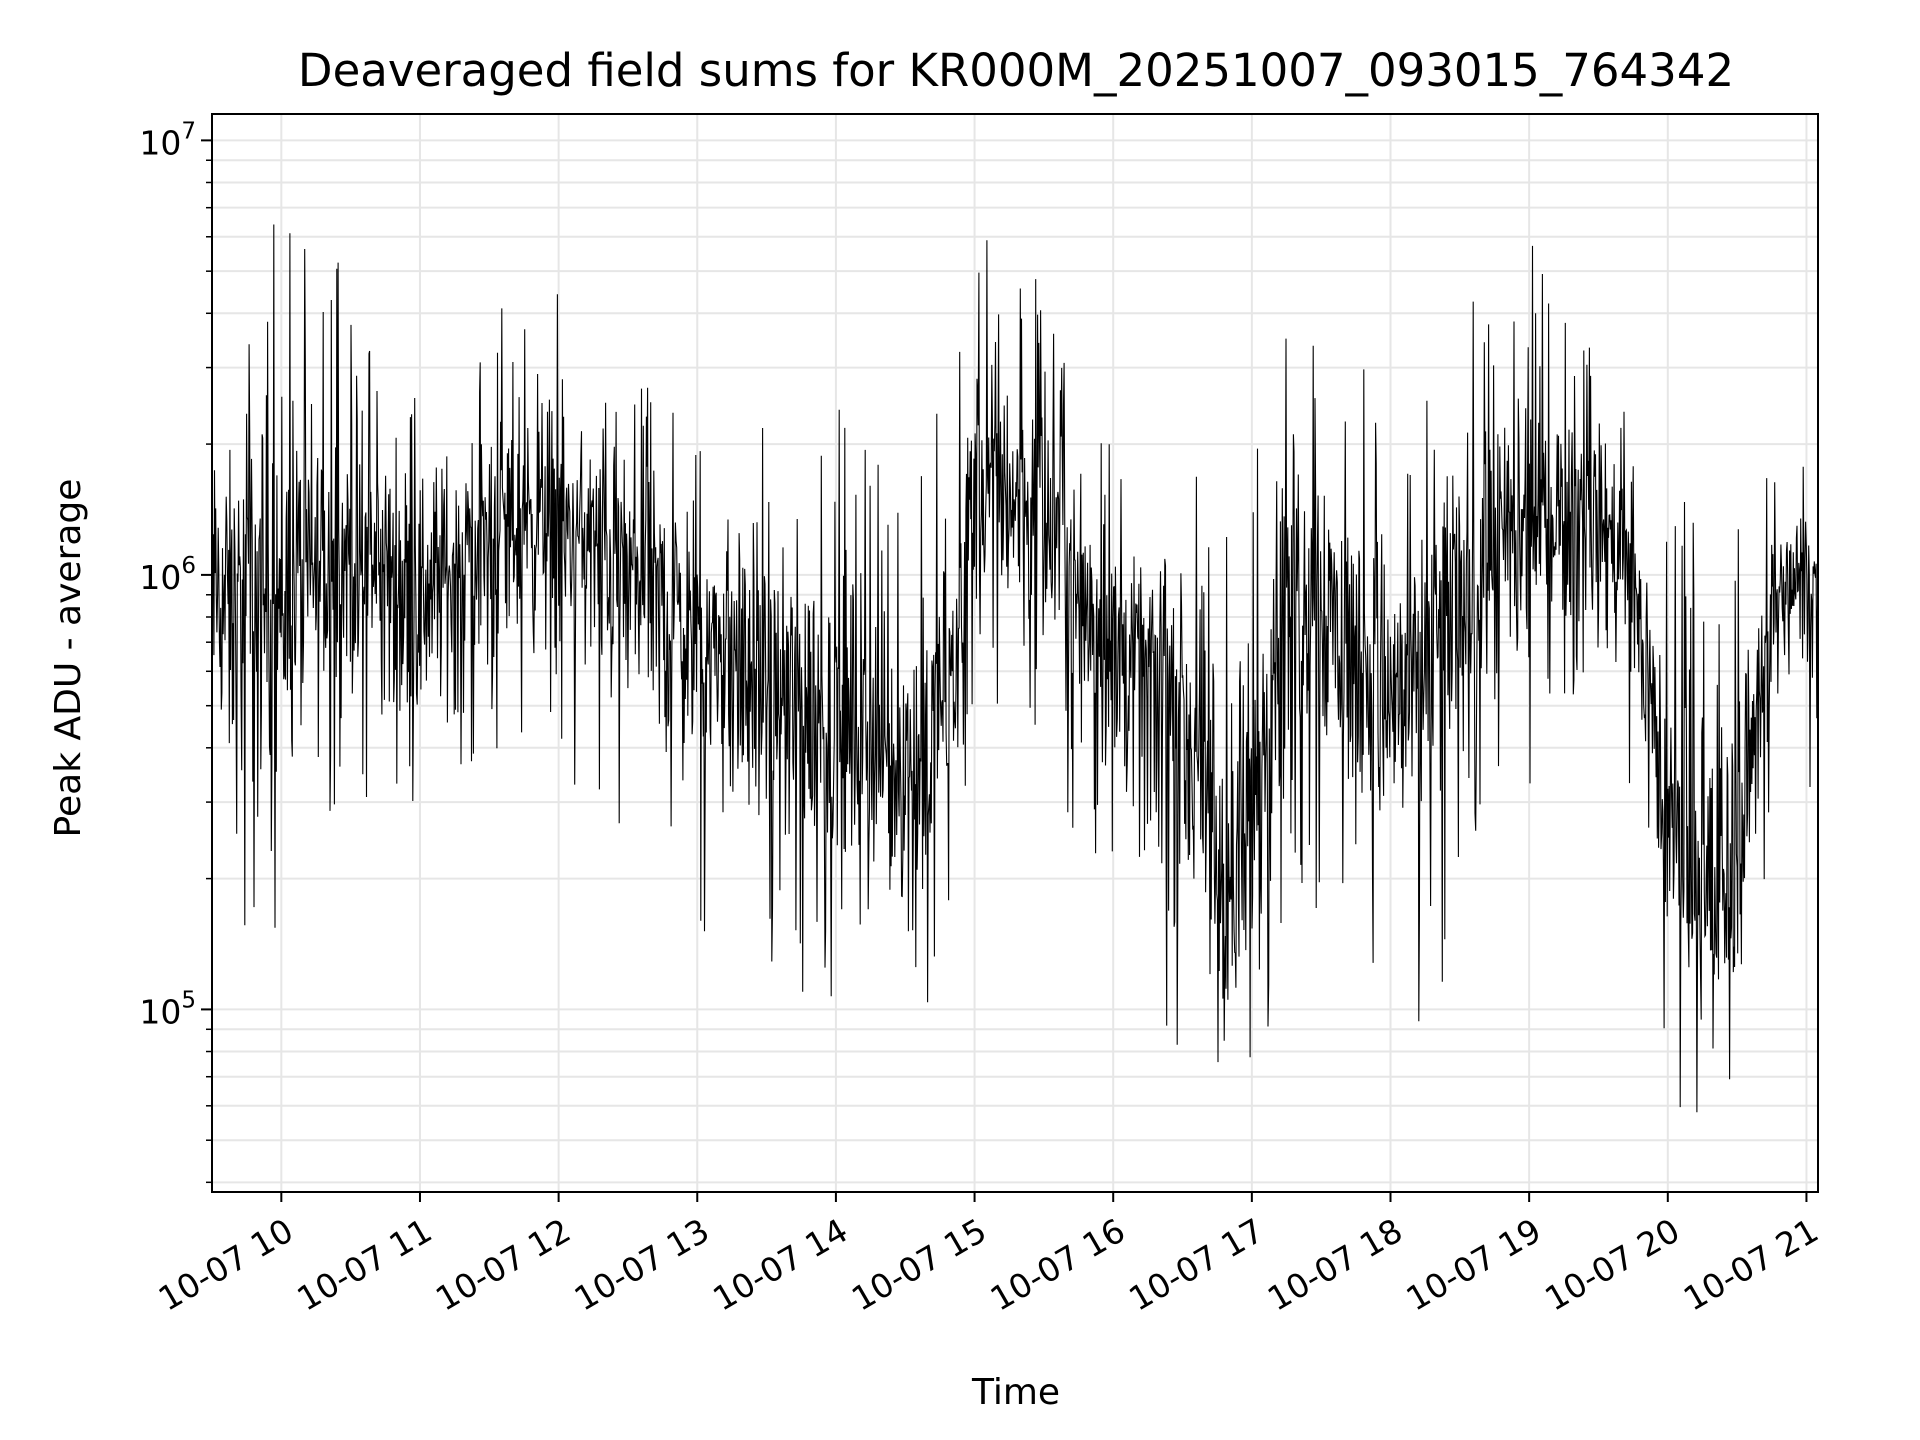  What do you see at coordinates (1196, 1265) in the screenshot?
I see `x-tick-label: 10-07 17` at bounding box center [1196, 1265].